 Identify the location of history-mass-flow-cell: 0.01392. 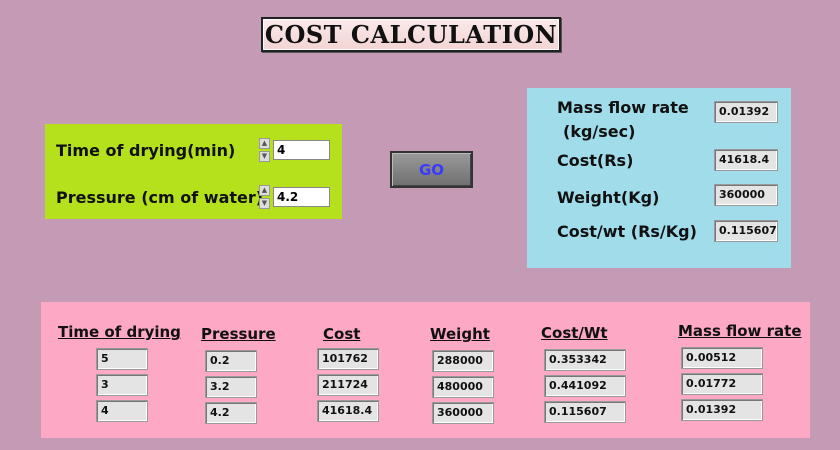
(722, 410).